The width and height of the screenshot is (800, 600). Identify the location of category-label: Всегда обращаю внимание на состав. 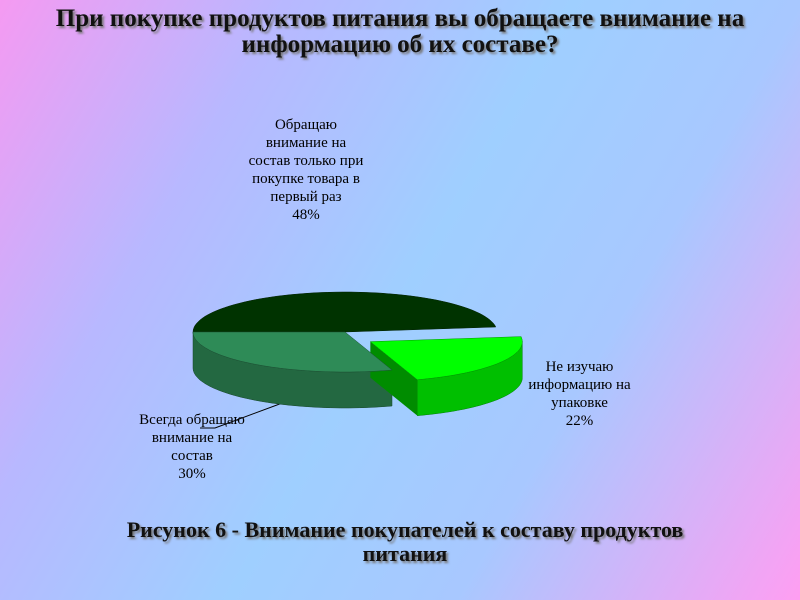
(192, 438).